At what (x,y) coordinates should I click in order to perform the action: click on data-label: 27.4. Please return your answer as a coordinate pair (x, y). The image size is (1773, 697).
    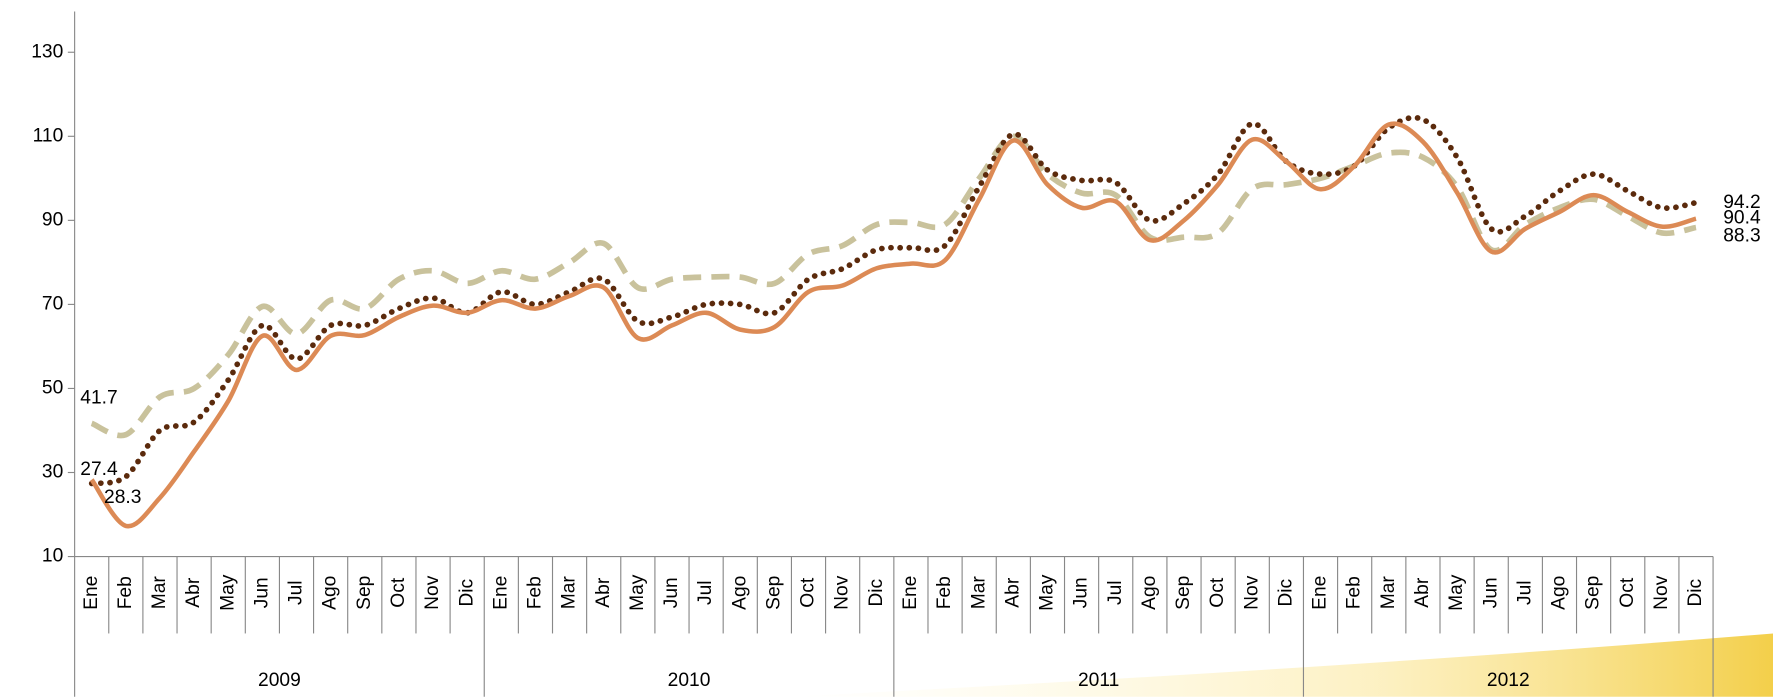
    Looking at the image, I should click on (99, 469).